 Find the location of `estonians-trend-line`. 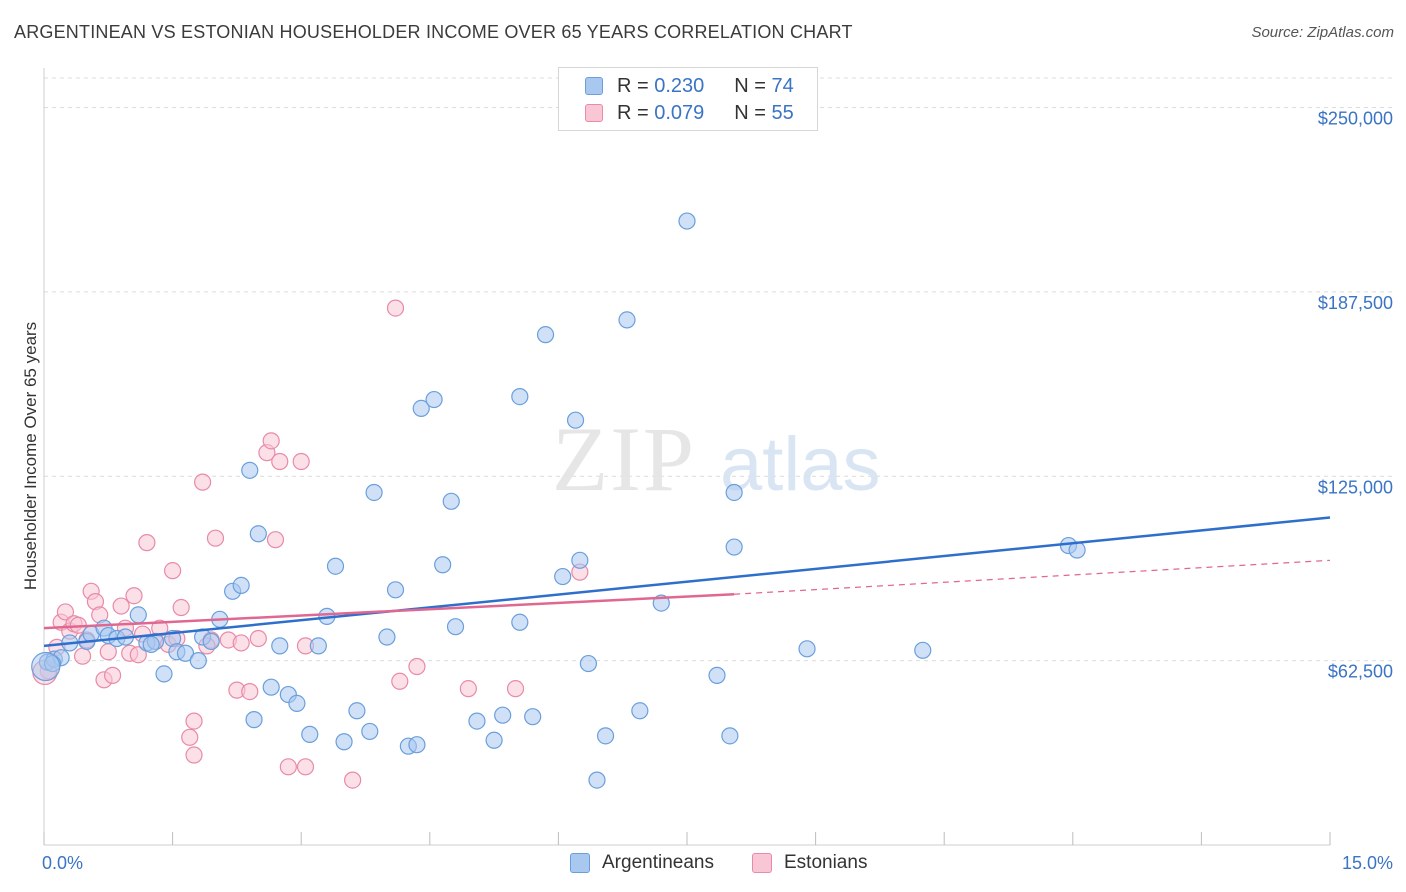

estonians-trend-line is located at coordinates (389, 611).